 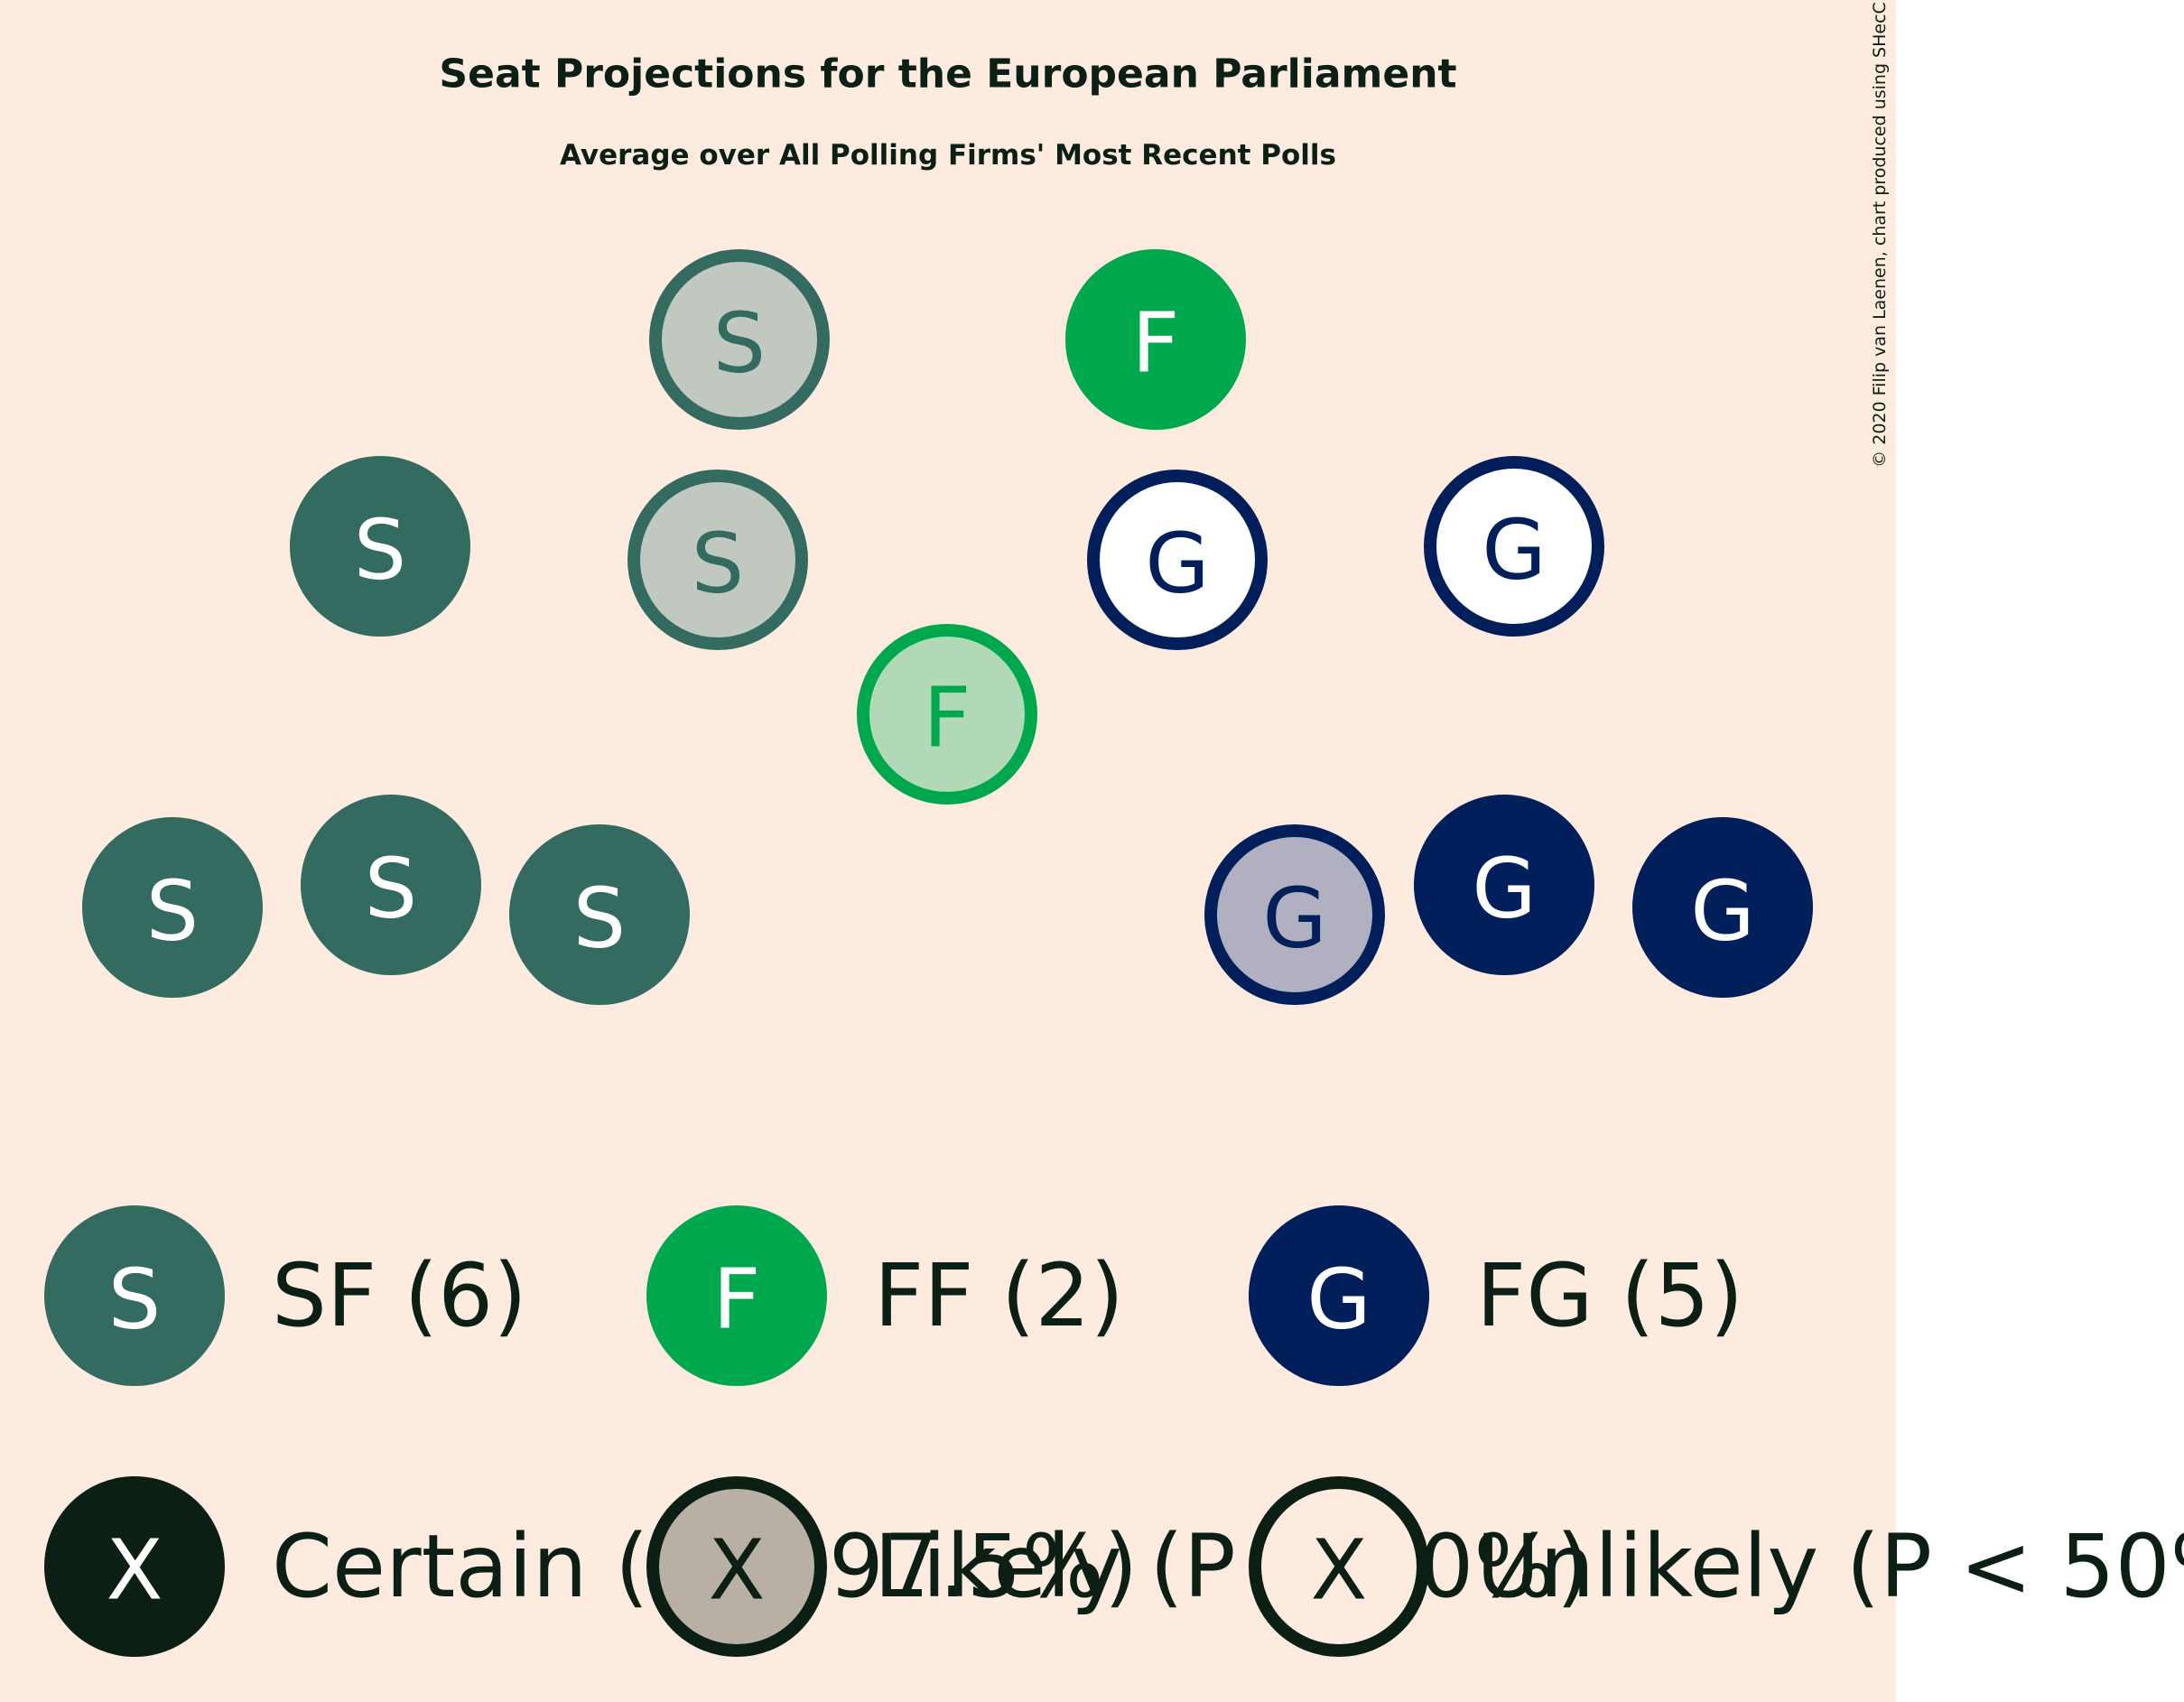 What do you see at coordinates (1294, 918) in the screenshot?
I see `seat-fg-11-label: G` at bounding box center [1294, 918].